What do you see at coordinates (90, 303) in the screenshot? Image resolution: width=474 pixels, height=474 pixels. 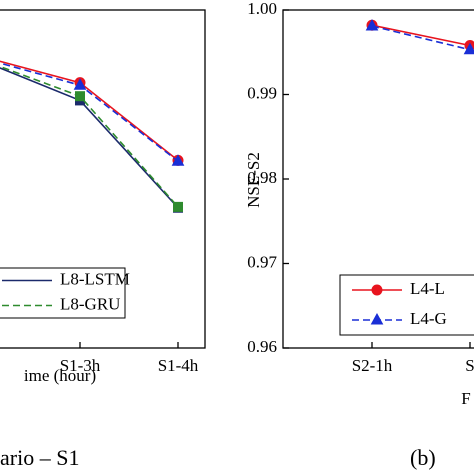 I see `legend-label: L8-GRU` at bounding box center [90, 303].